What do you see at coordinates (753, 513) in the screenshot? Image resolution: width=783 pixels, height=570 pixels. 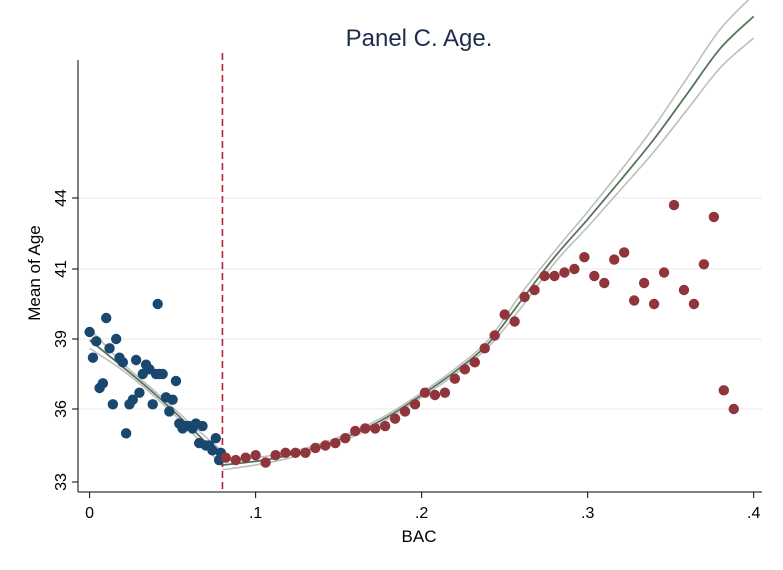 I see `x-tick-label: .4` at bounding box center [753, 513].